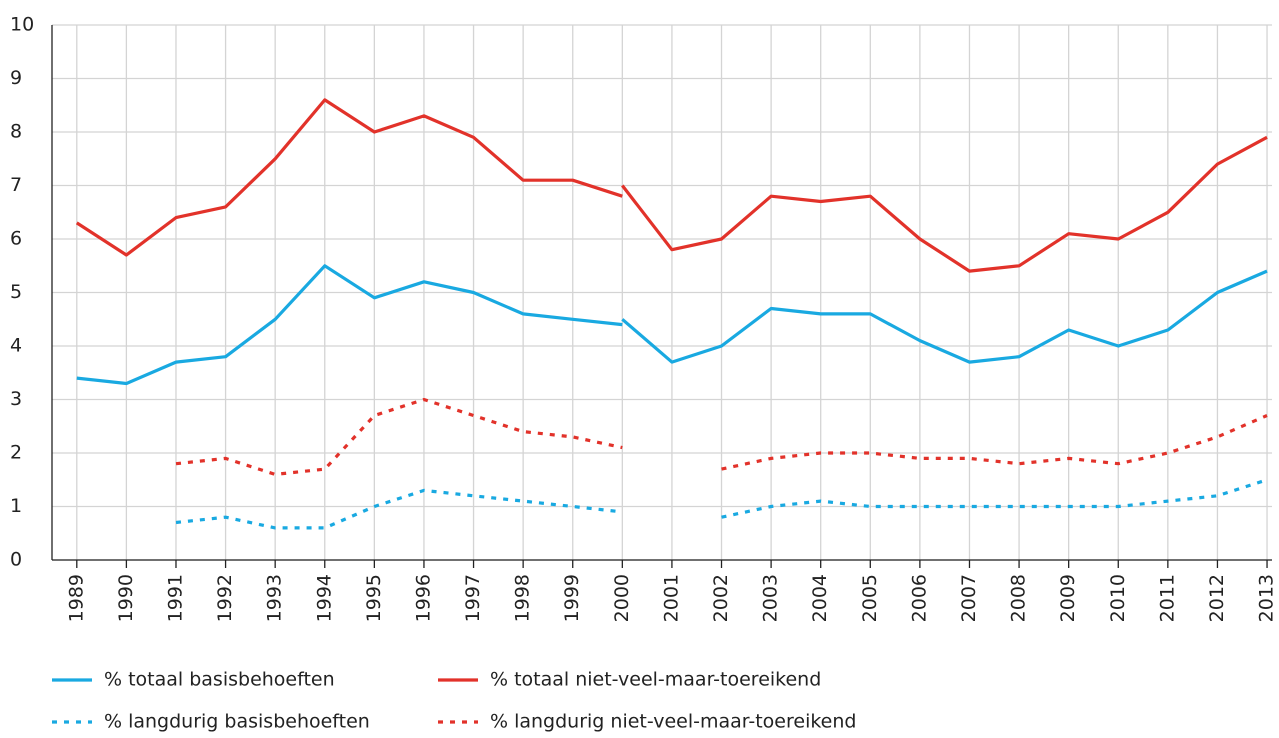  Describe the element at coordinates (22, 25) in the screenshot. I see `y-tick-label: 10` at that location.